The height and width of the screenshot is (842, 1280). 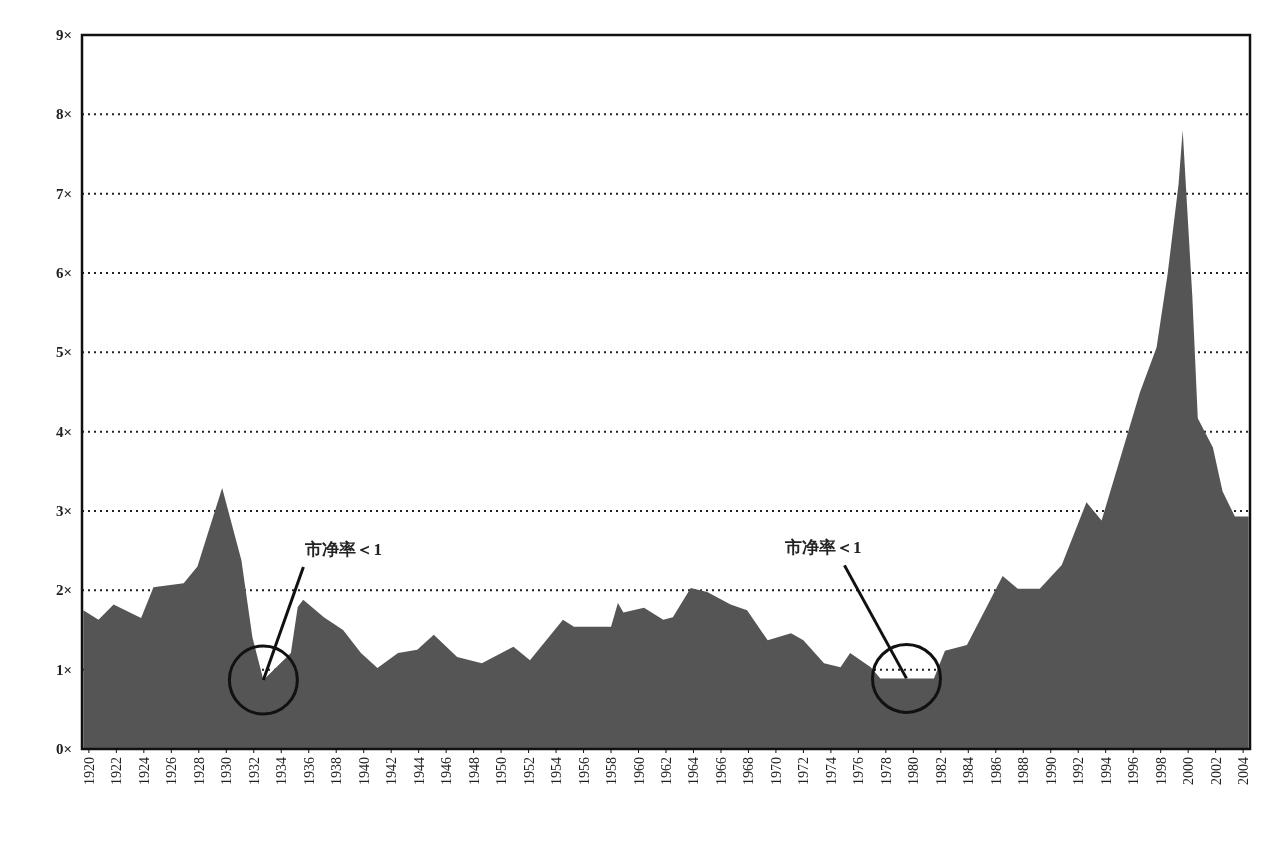 What do you see at coordinates (172, 771) in the screenshot?
I see `x-tick-label: 1926` at bounding box center [172, 771].